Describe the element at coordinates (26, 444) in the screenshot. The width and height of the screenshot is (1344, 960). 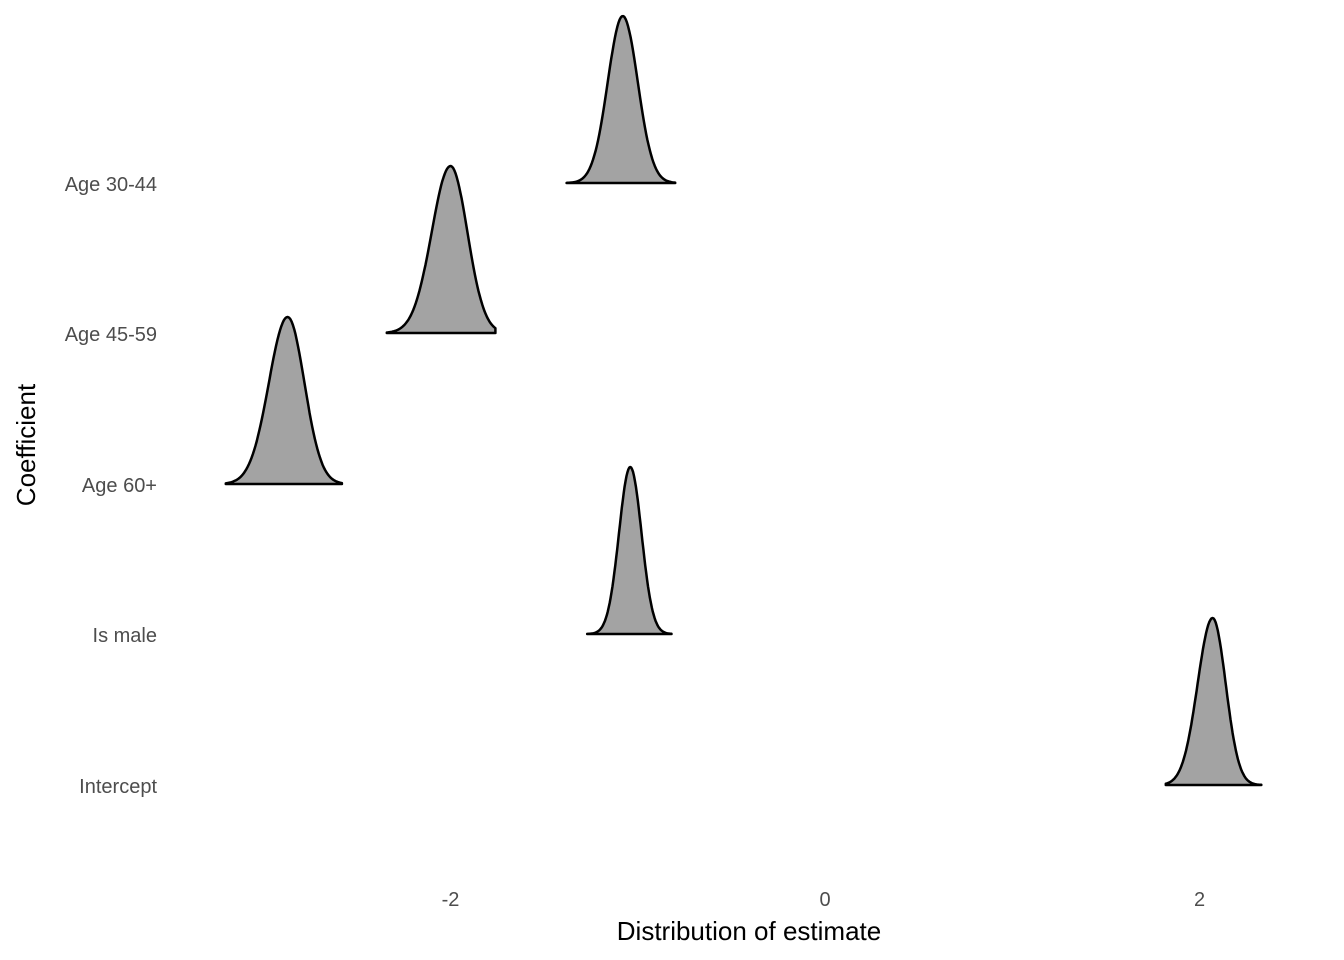
I see `y-axis-title: Coefficient` at that location.